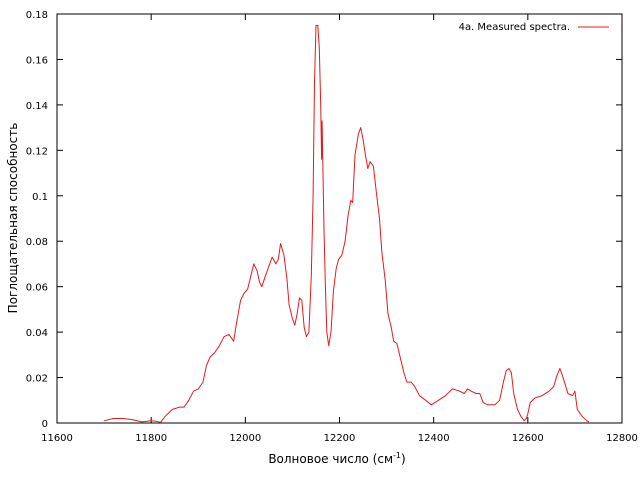  What do you see at coordinates (37, 151) in the screenshot?
I see `y-tick-label: 0.12` at bounding box center [37, 151].